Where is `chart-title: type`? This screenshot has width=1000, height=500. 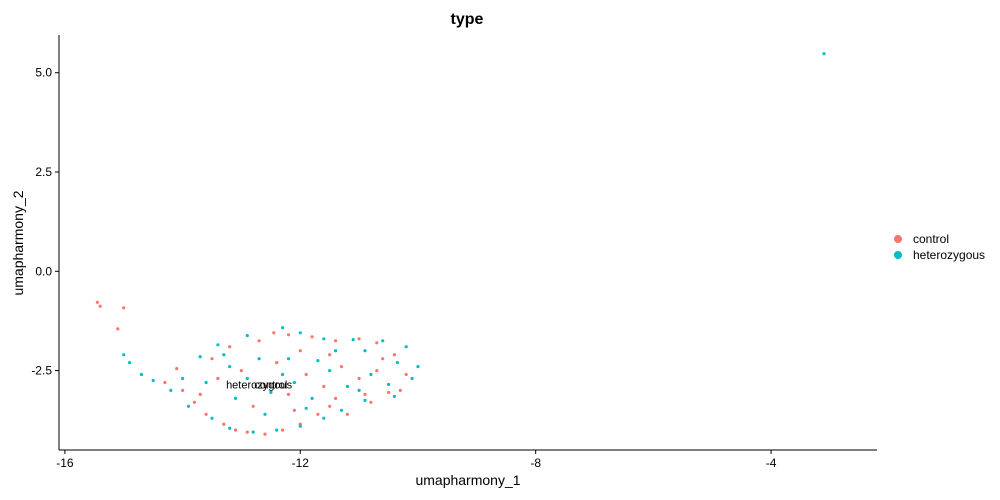 chart-title: type is located at coordinates (467, 19).